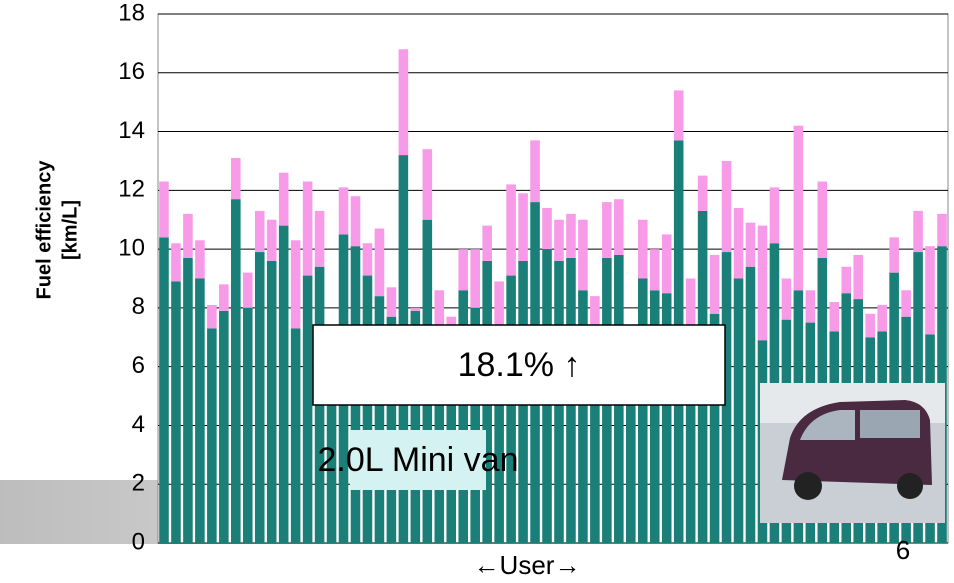 The width and height of the screenshot is (954, 583). Describe the element at coordinates (138, 365) in the screenshot. I see `y-tick-label: 6` at that location.